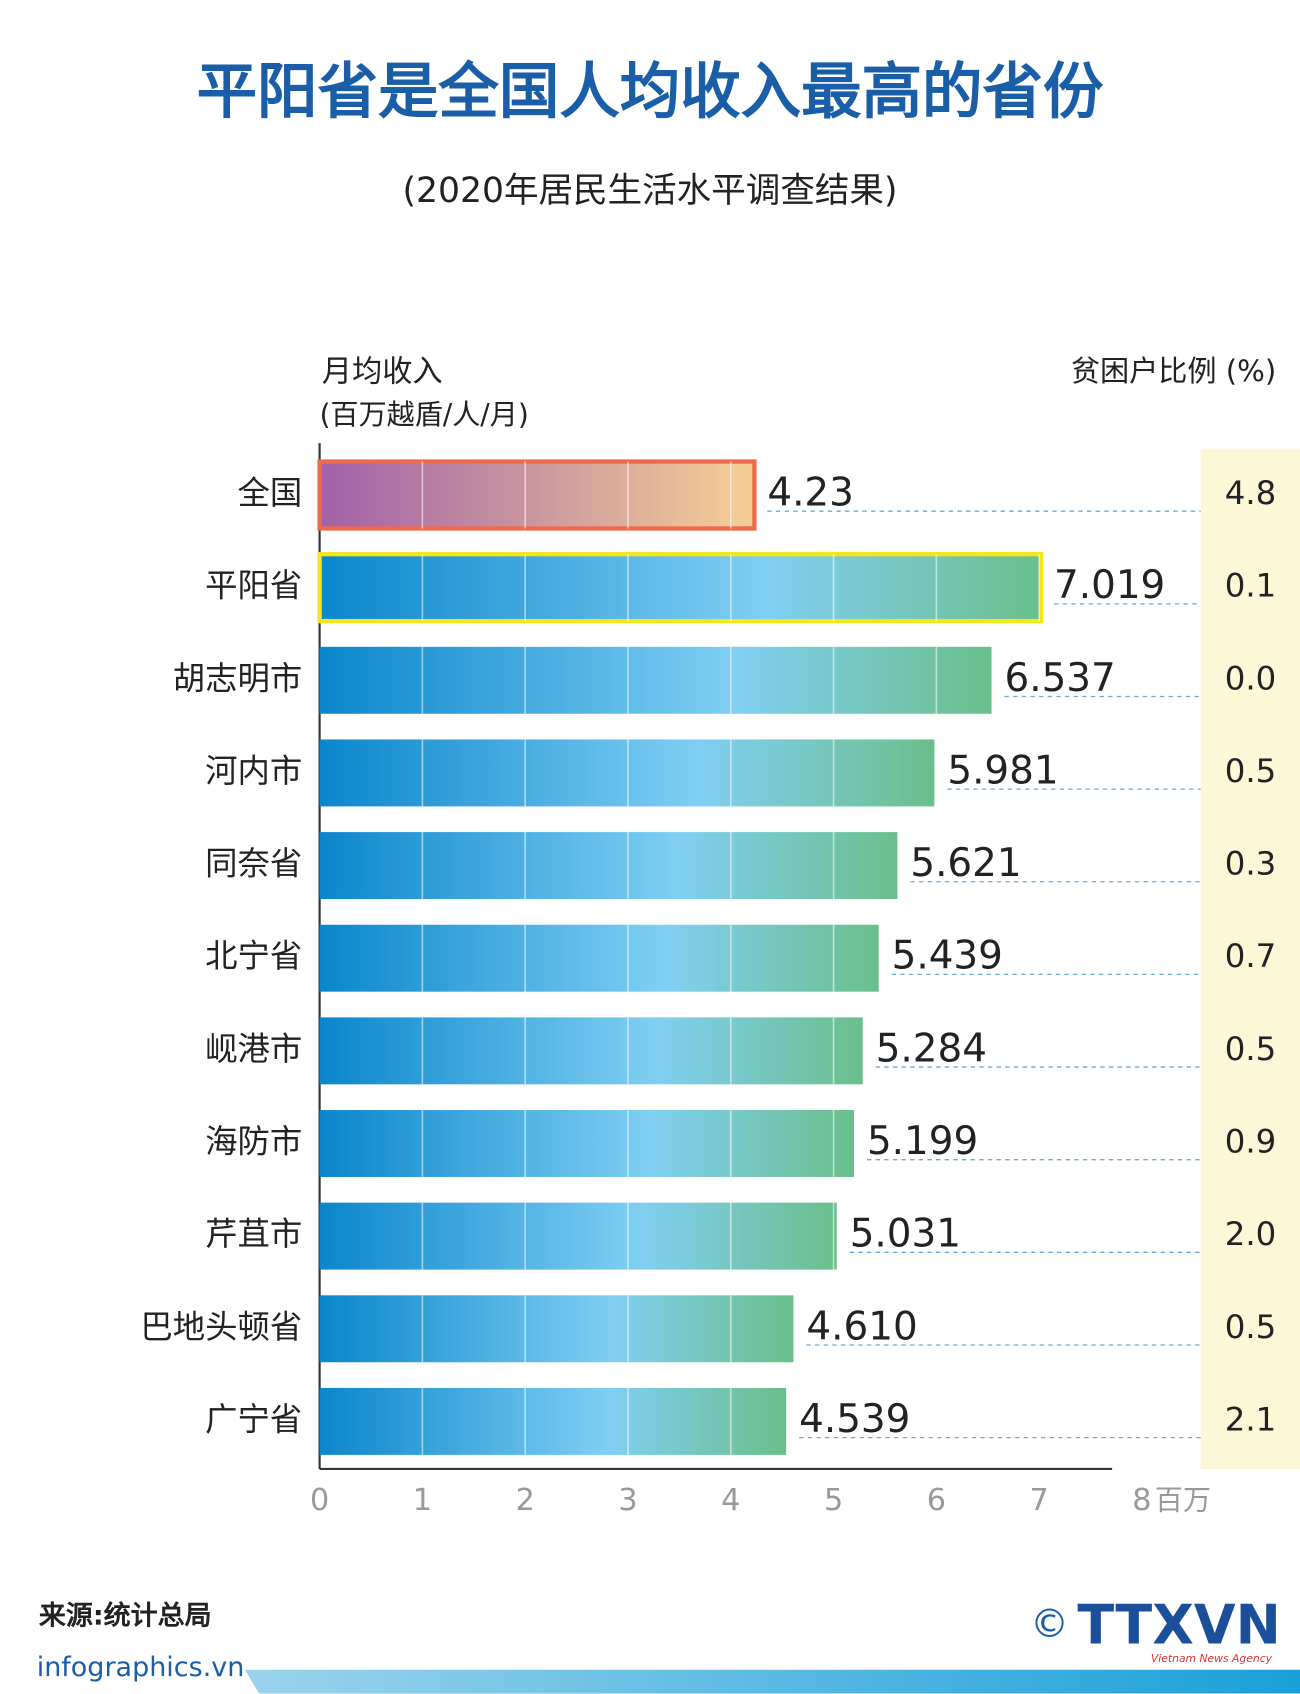 This screenshot has height=1694, width=1300. I want to click on category-label: 广宁省, so click(253, 1419).